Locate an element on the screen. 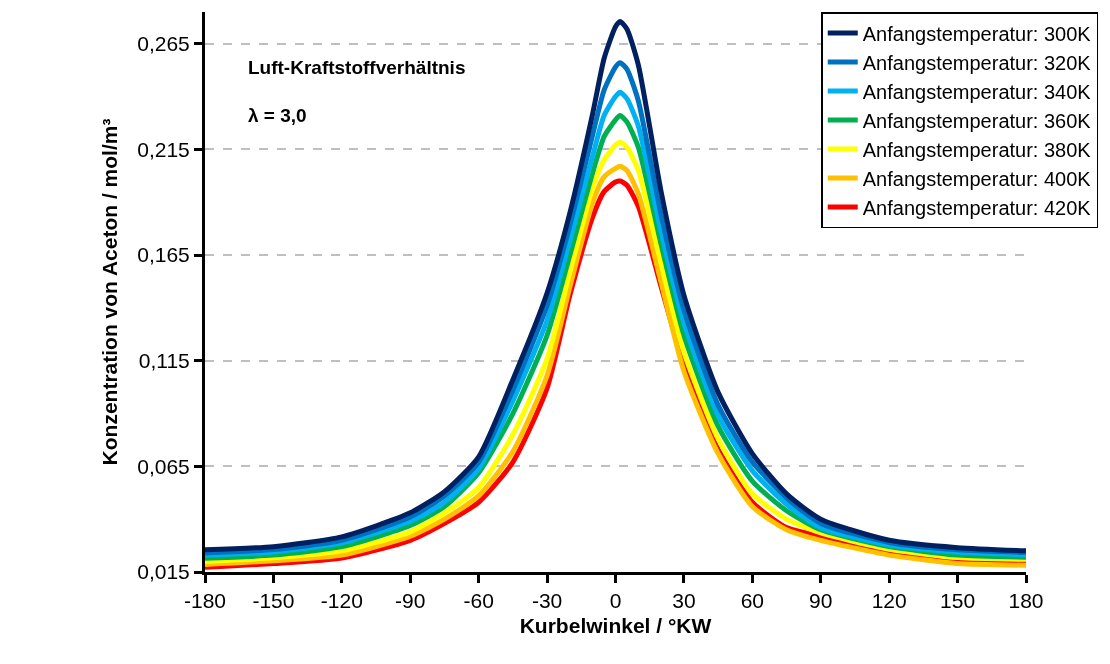 Image resolution: width=1110 pixels, height=664 pixels. annotation: Luft-Kraftstoffverhältnis is located at coordinates (357, 67).